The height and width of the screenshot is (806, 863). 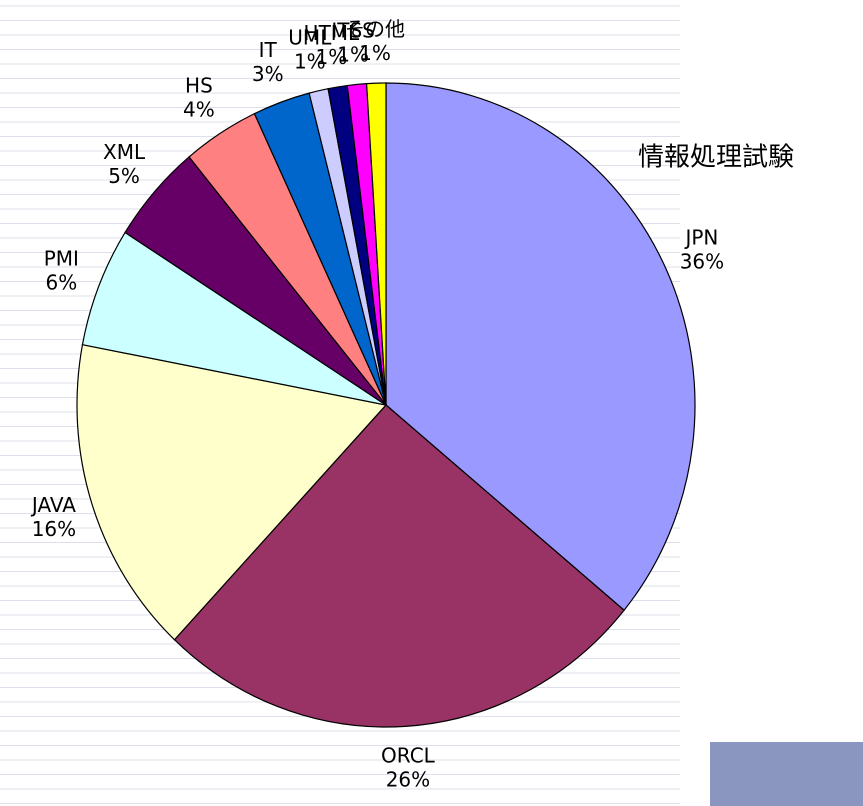 I want to click on slice-label: XML, so click(x=124, y=152).